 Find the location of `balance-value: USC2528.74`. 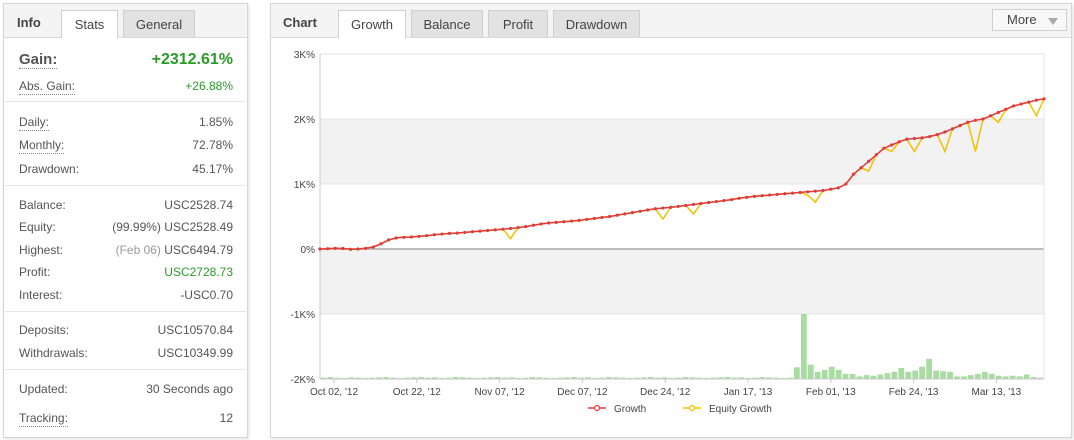

balance-value: USC2528.74 is located at coordinates (198, 205).